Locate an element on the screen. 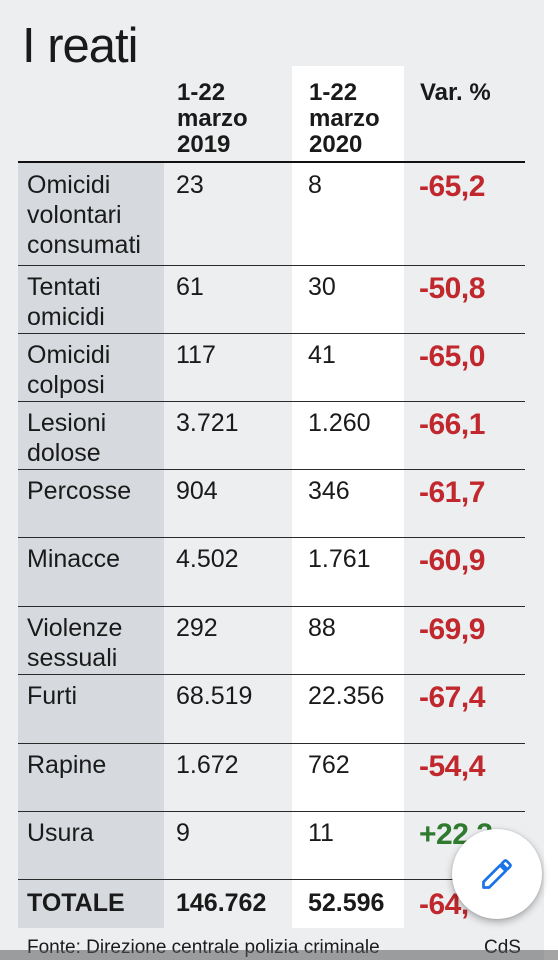 This screenshot has width=558, height=960. row-label: Usura is located at coordinates (60, 833).